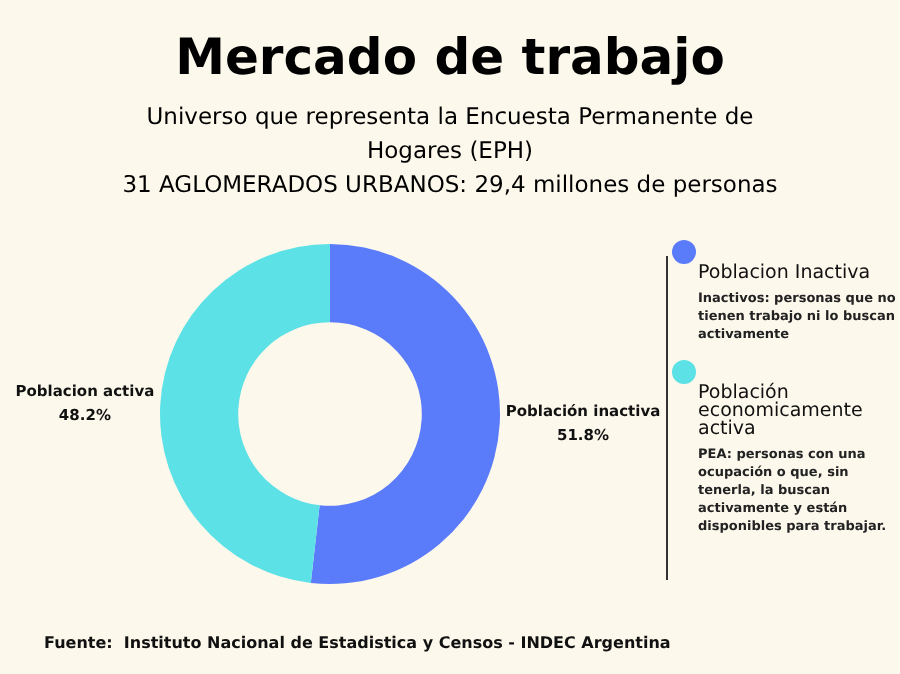 The image size is (900, 674). I want to click on text: Poblacion Inactiva, so click(785, 273).